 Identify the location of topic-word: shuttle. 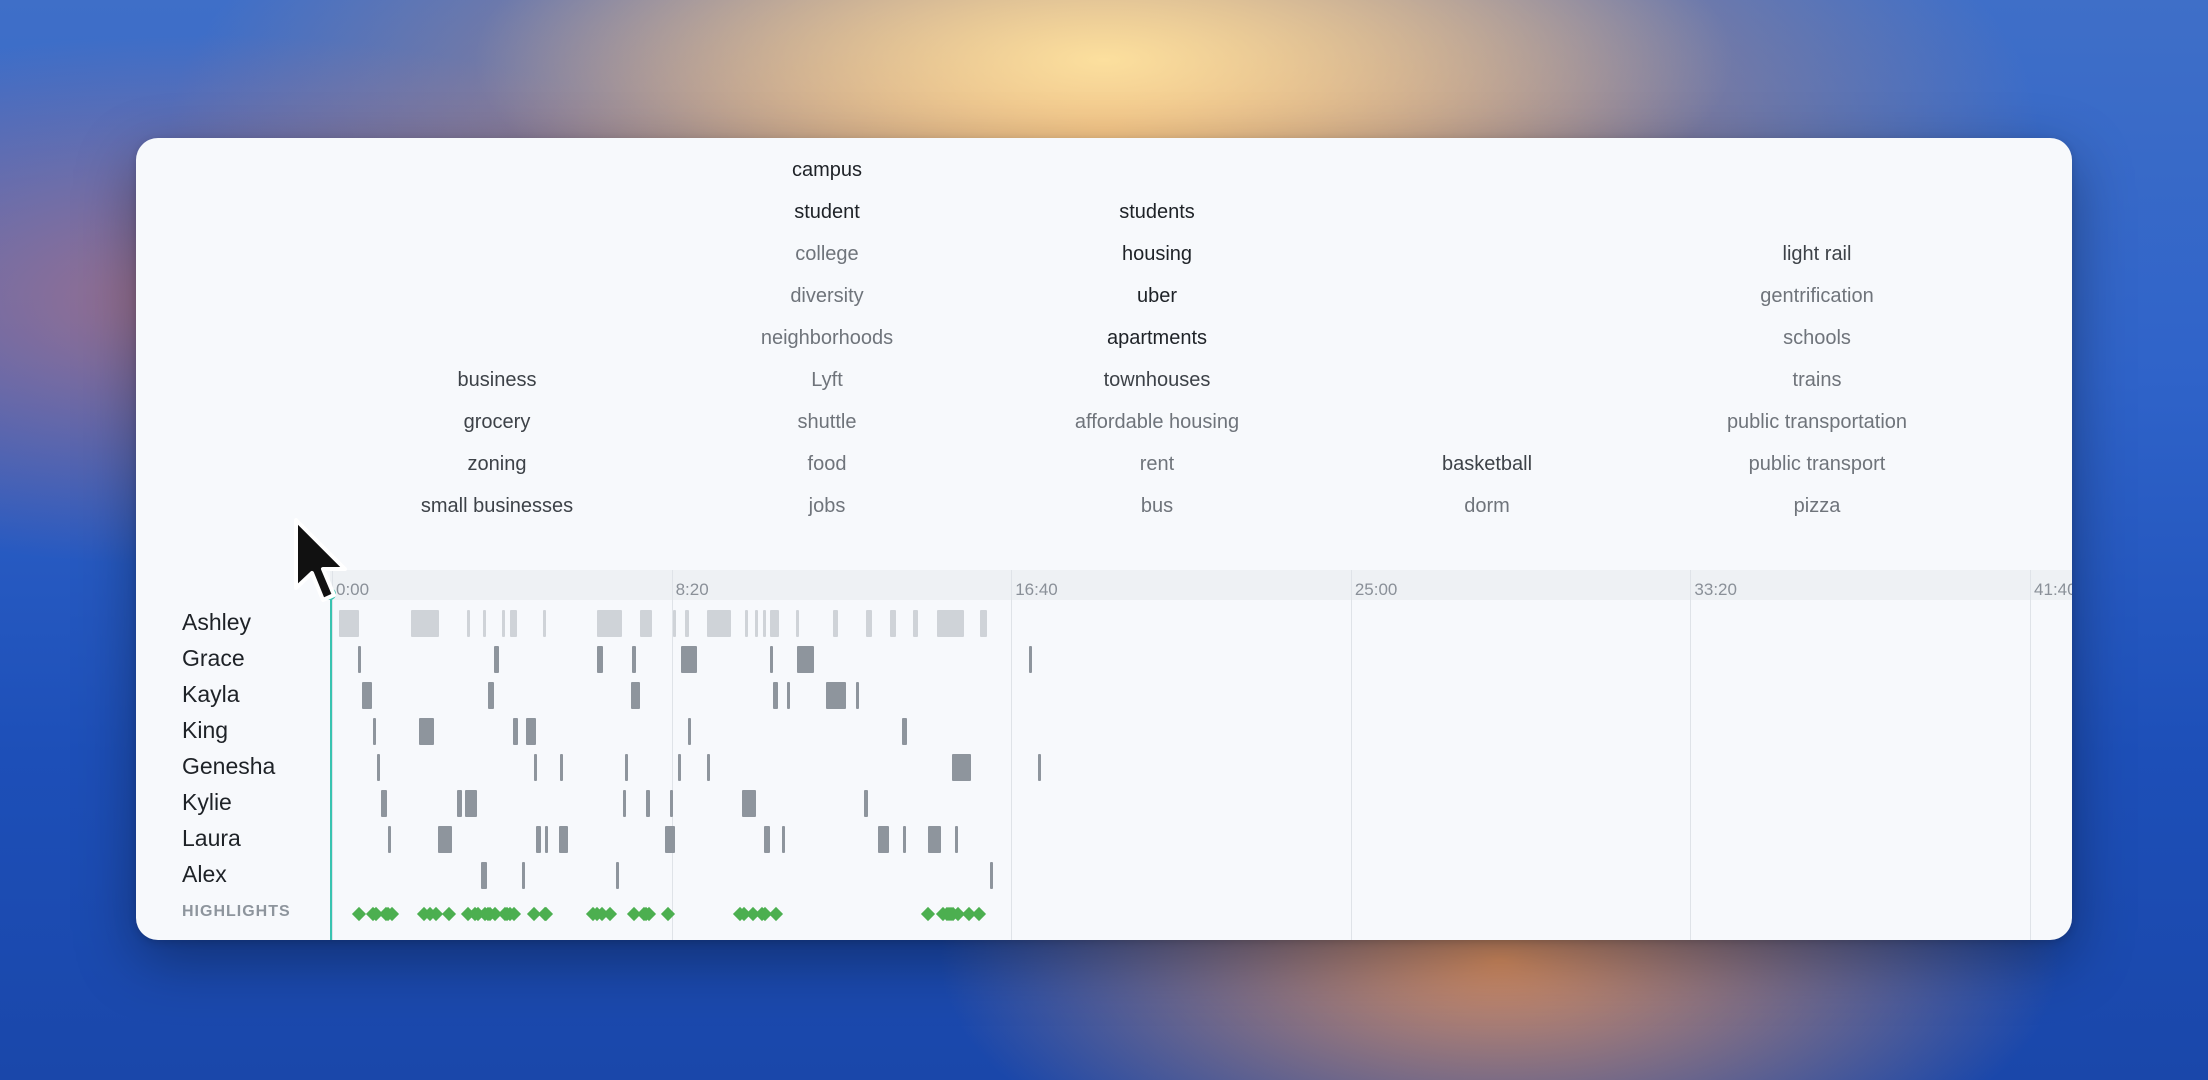
(827, 422).